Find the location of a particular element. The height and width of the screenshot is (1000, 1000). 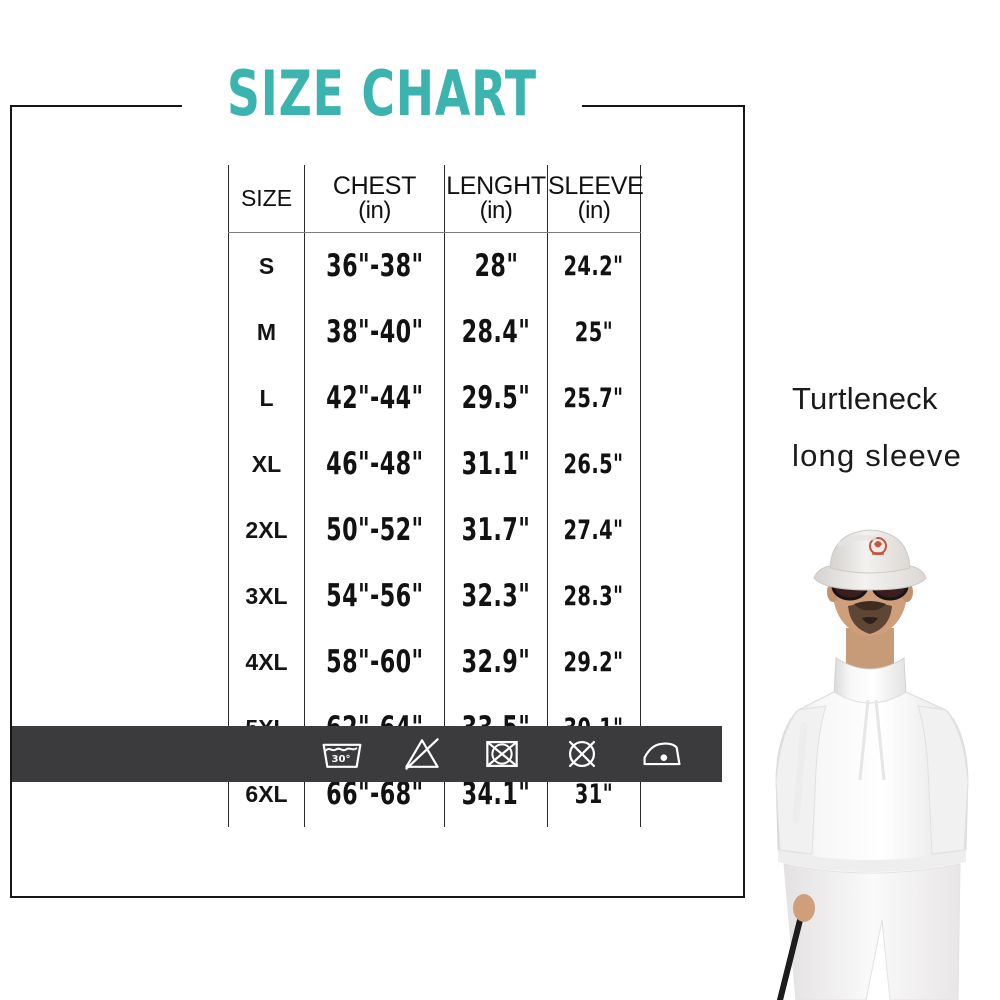

column-header-chest-unit: (in) is located at coordinates (374, 211).